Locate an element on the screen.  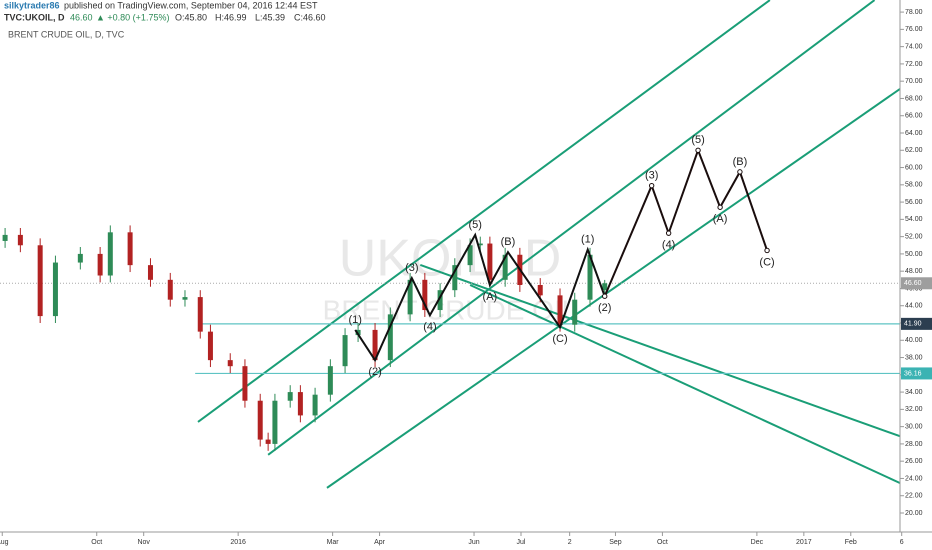
x-tick-label: 2017 is located at coordinates (804, 542).